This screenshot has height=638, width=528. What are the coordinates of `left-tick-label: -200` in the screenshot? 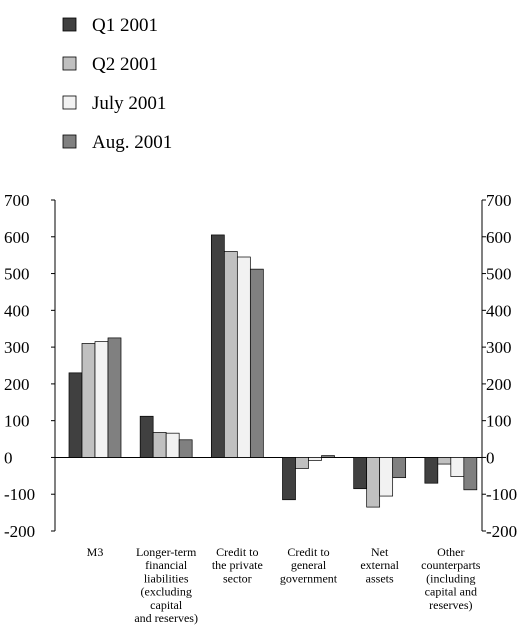 It's located at (19, 531).